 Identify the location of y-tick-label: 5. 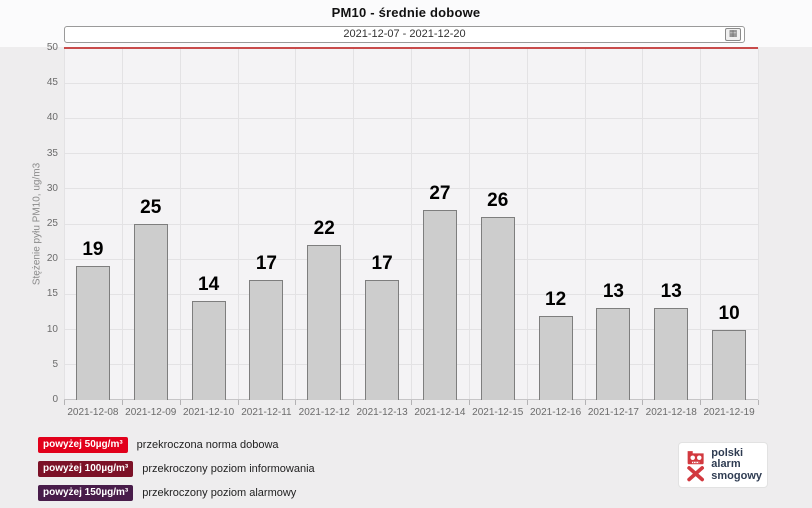
(55, 364).